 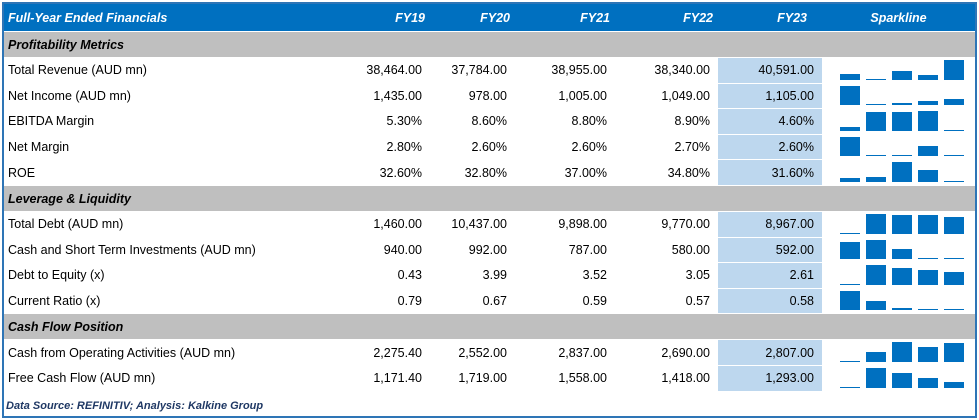 I want to click on value-cell: 38,464.00, so click(x=394, y=70).